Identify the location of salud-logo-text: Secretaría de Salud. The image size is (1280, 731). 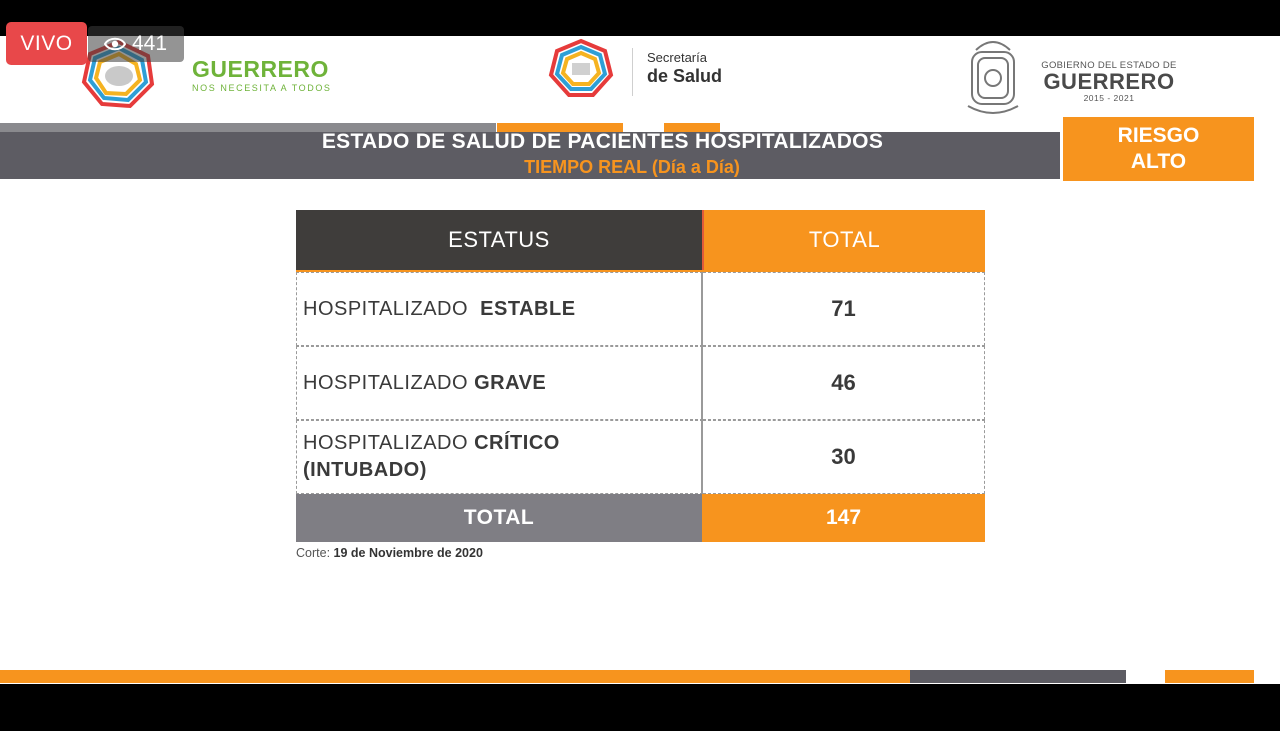
(685, 68).